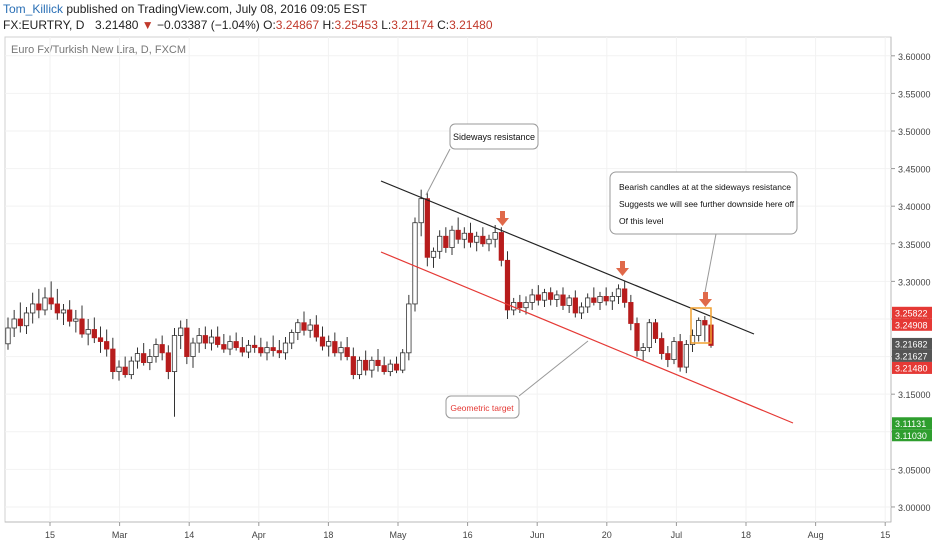 Image resolution: width=932 pixels, height=550 pixels. Describe the element at coordinates (482, 407) in the screenshot. I see `callout-geometric-target` at that location.